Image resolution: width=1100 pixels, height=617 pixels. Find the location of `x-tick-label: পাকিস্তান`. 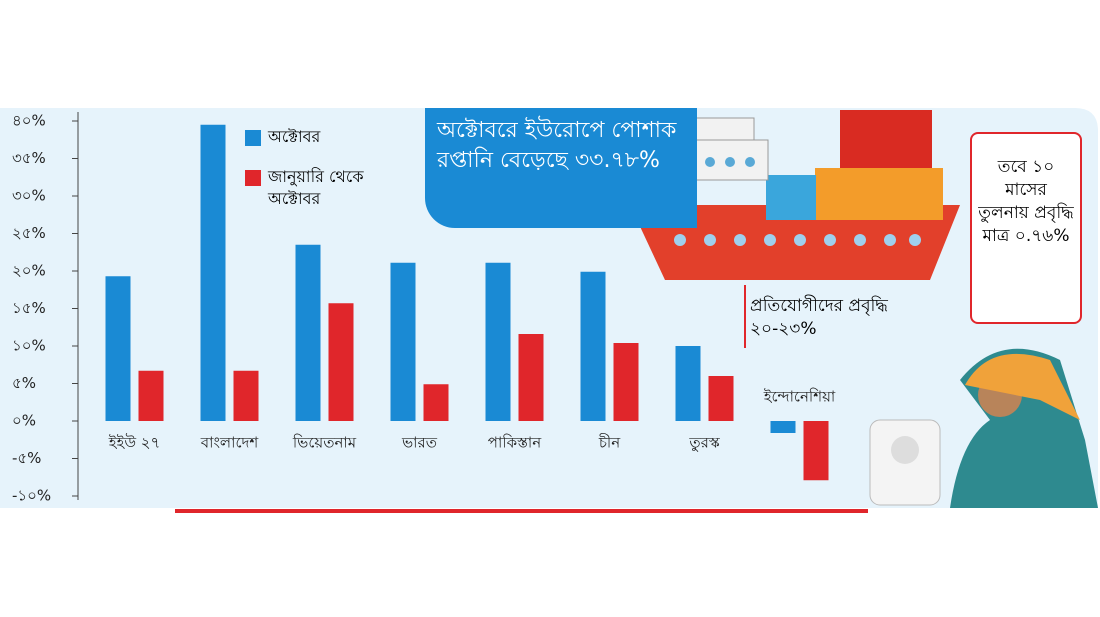

x-tick-label: পাকিস্তান is located at coordinates (515, 443).